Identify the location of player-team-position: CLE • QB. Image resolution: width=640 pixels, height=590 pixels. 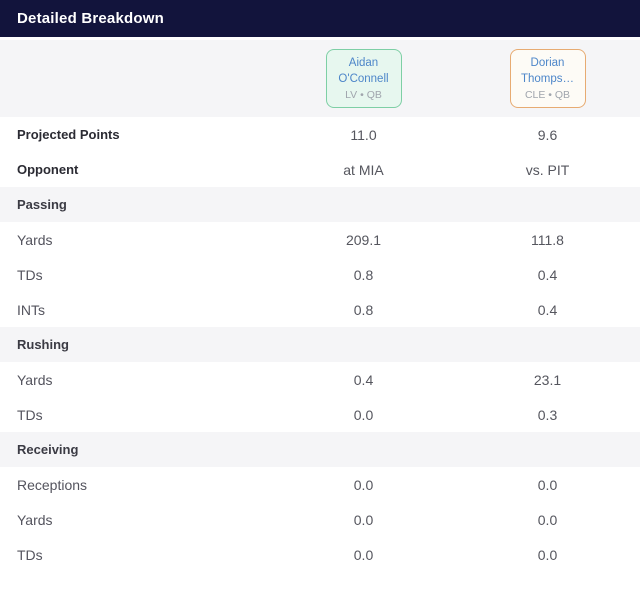
(547, 95).